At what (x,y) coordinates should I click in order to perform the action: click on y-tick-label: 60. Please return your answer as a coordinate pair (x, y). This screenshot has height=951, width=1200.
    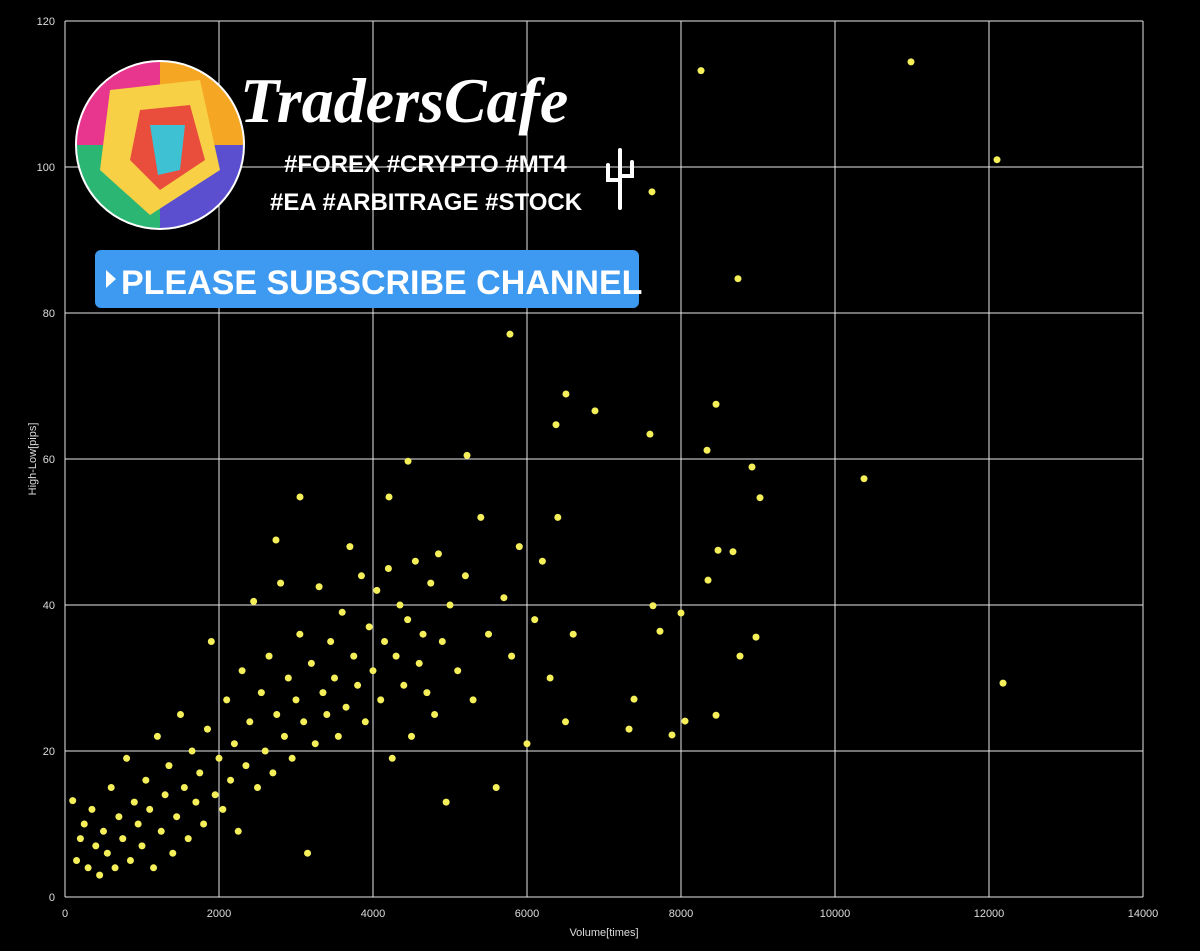
    Looking at the image, I should click on (49, 460).